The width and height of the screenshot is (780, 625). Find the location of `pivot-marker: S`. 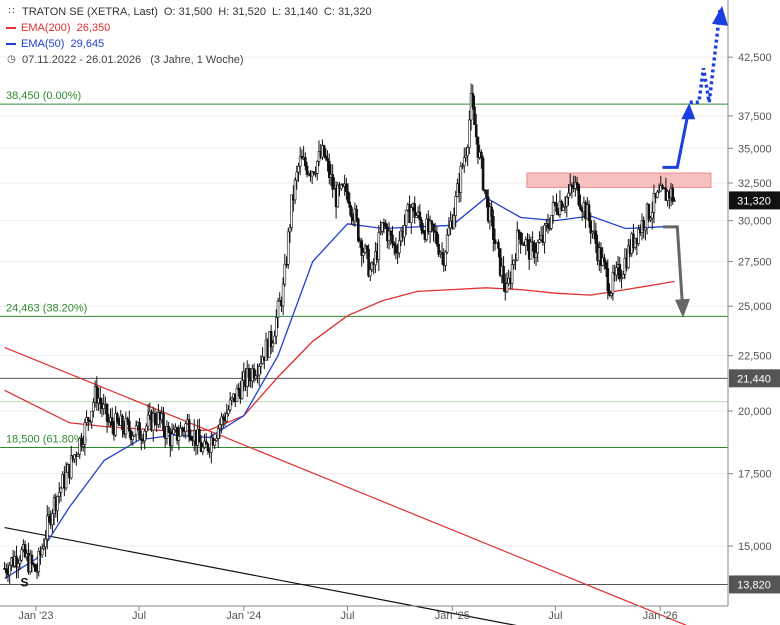

pivot-marker: S is located at coordinates (24, 582).